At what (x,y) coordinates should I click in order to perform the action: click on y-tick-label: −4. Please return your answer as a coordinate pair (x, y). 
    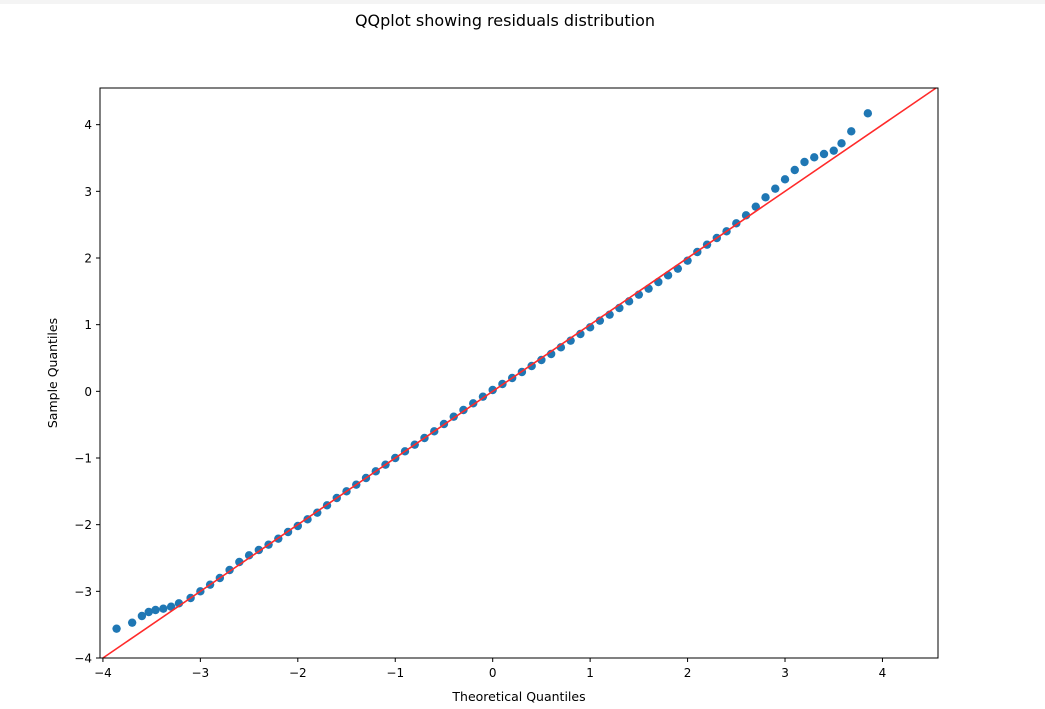
    Looking at the image, I should click on (83, 659).